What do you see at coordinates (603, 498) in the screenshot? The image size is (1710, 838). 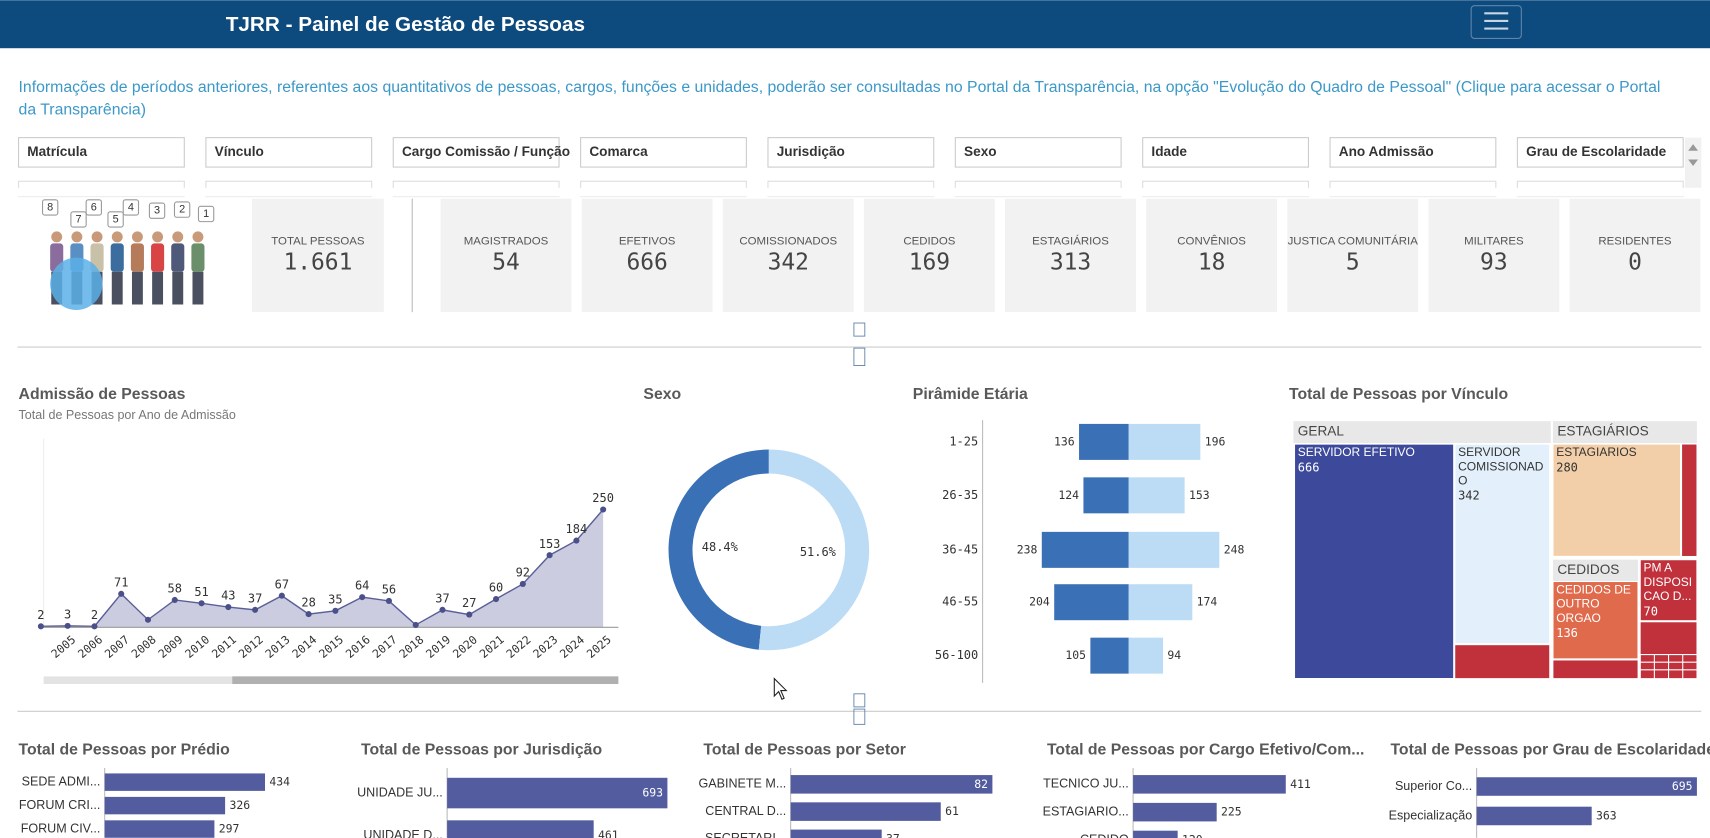 I see `data-label: 250` at bounding box center [603, 498].